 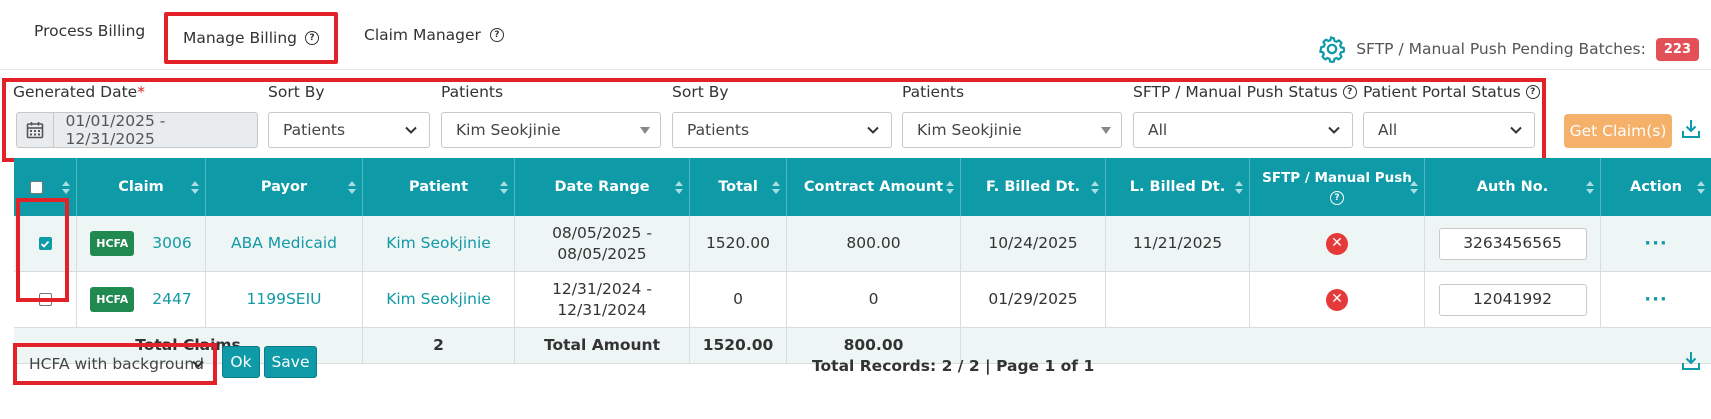 What do you see at coordinates (251, 38) in the screenshot?
I see `tab-manage-billing: Manage Billing ?` at bounding box center [251, 38].